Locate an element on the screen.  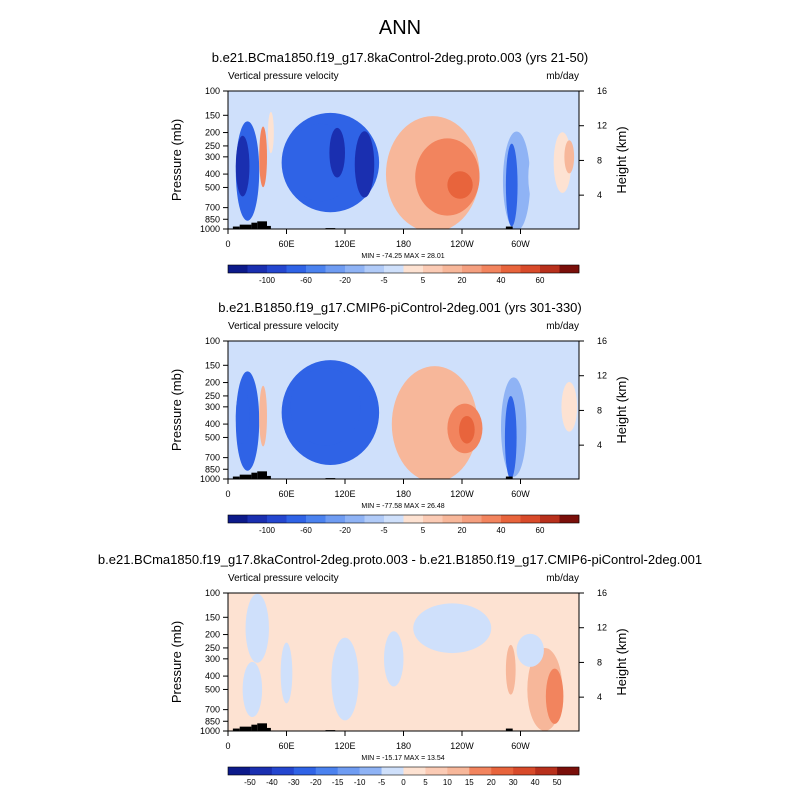
minmax-label: MIN = -15.17 MAX = 13.54 is located at coordinates (402, 758).